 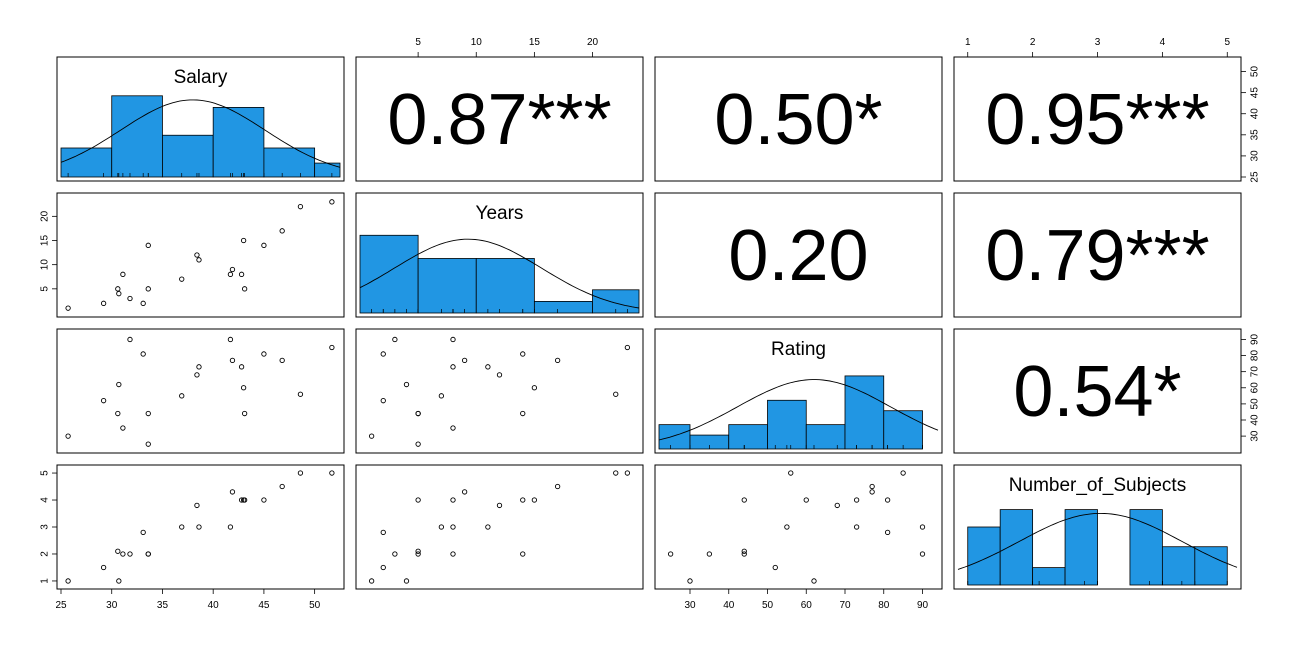 What do you see at coordinates (729, 605) in the screenshot?
I see `bottom-axis-rating-tick-label-1: 40` at bounding box center [729, 605].